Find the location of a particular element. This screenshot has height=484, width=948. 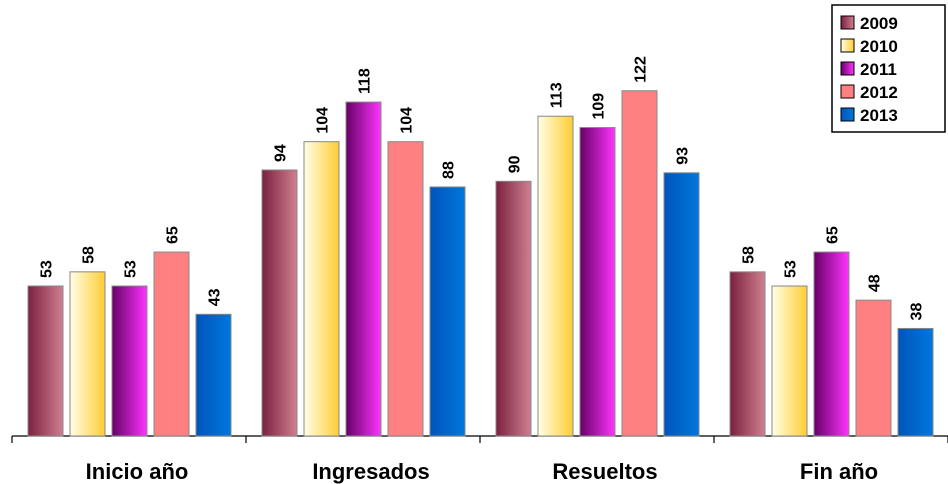

legend-swatch-2013 is located at coordinates (847, 114).